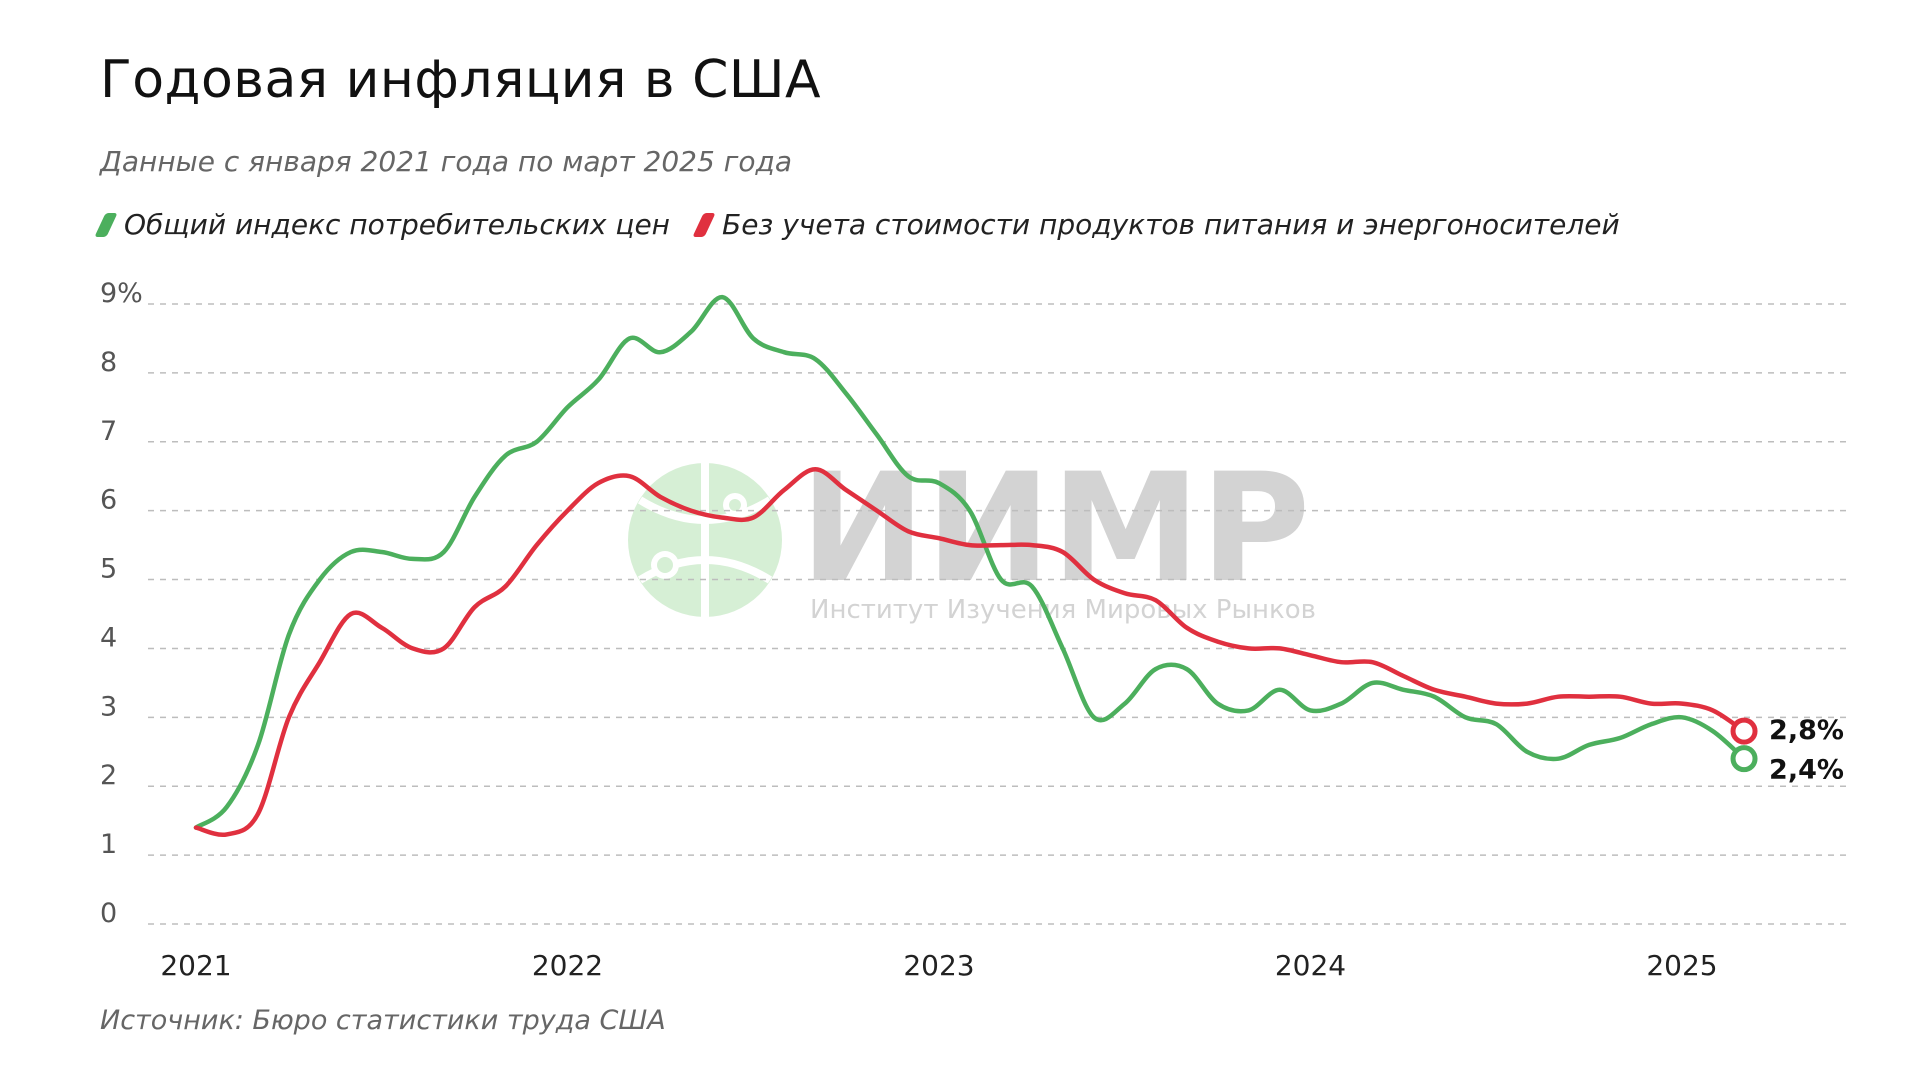 This screenshot has width=1921, height=1081. What do you see at coordinates (108, 706) in the screenshot?
I see `y-tick-label: 3` at bounding box center [108, 706].